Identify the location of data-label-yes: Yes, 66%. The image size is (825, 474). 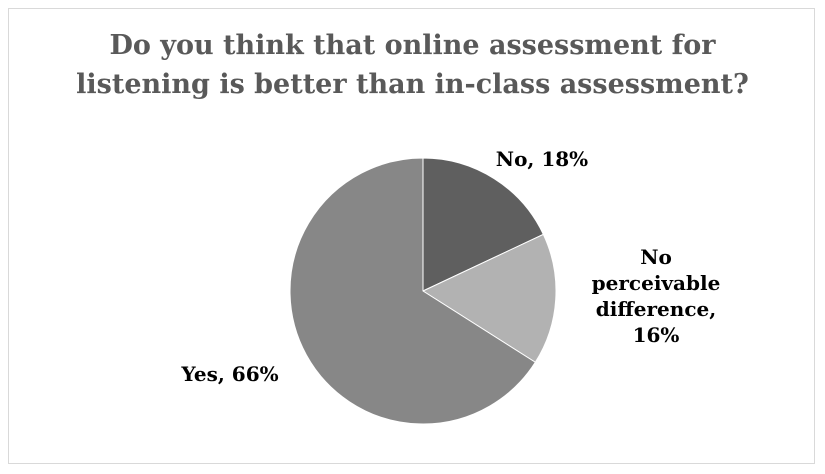
(230, 374).